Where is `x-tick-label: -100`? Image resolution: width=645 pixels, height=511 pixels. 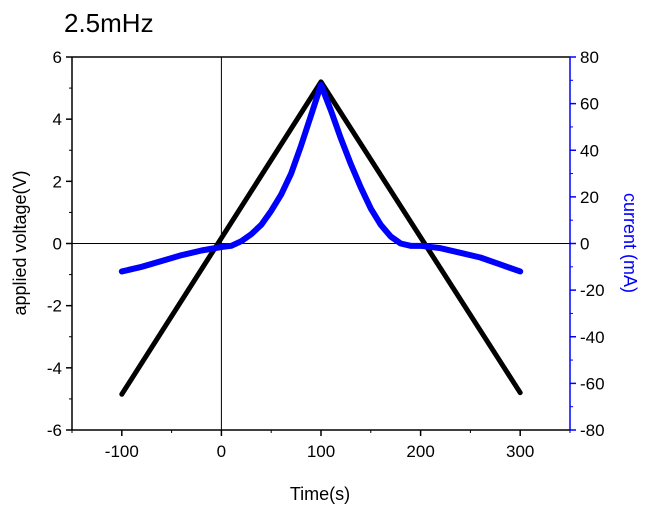 x-tick-label: -100 is located at coordinates (122, 451).